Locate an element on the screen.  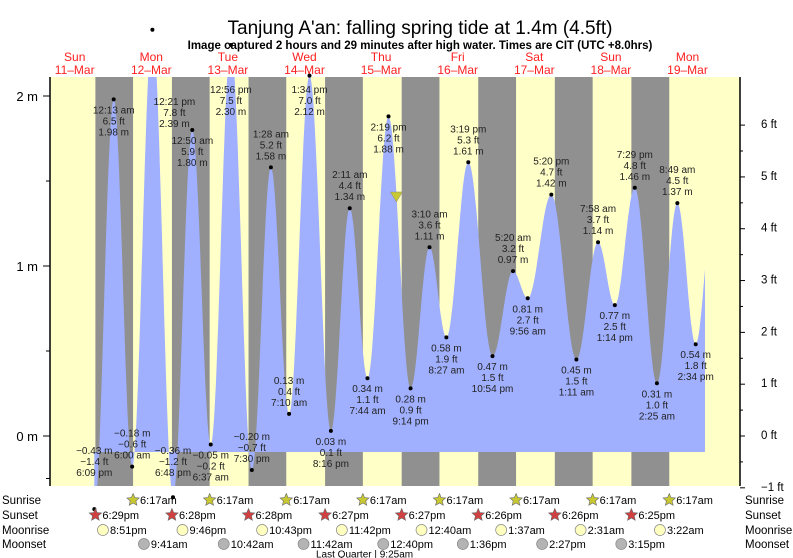
moonset-time: 12:40pm is located at coordinates (411, 545).